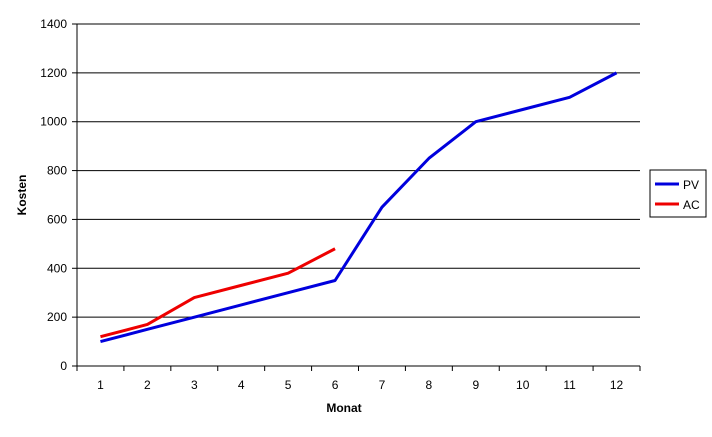 This screenshot has width=712, height=437. I want to click on y-tick-label: 1000, so click(53, 122).